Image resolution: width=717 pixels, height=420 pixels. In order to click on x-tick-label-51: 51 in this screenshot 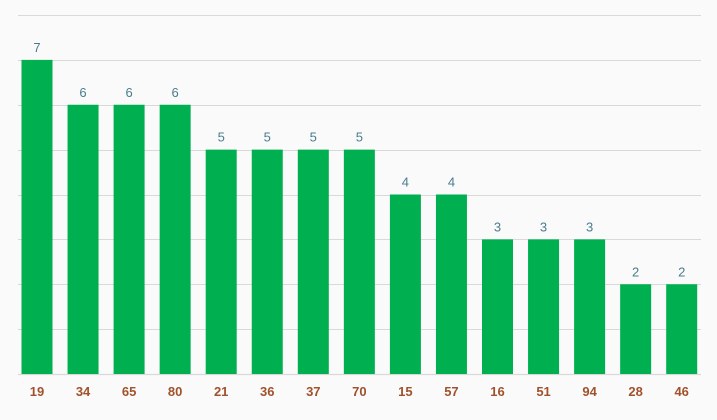, I will do `click(543, 391)`.